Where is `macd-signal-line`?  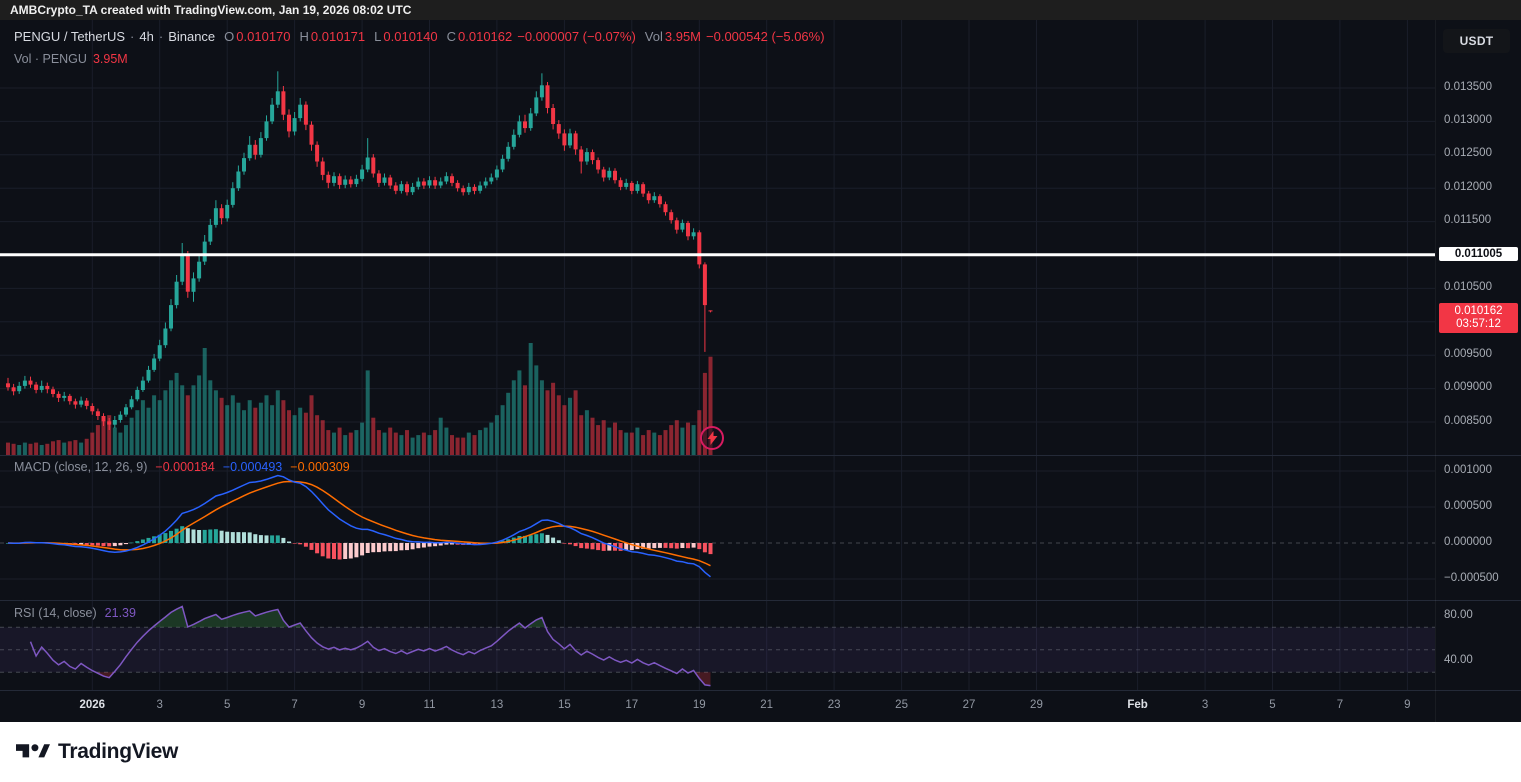
macd-signal-line is located at coordinates (359, 523).